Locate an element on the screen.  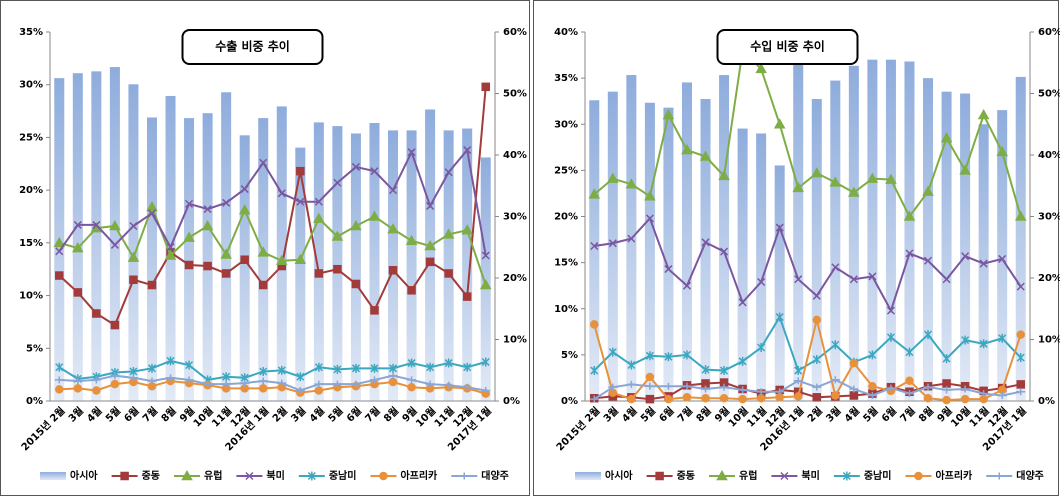
legend-label: 아프리카 is located at coordinates (419, 475).